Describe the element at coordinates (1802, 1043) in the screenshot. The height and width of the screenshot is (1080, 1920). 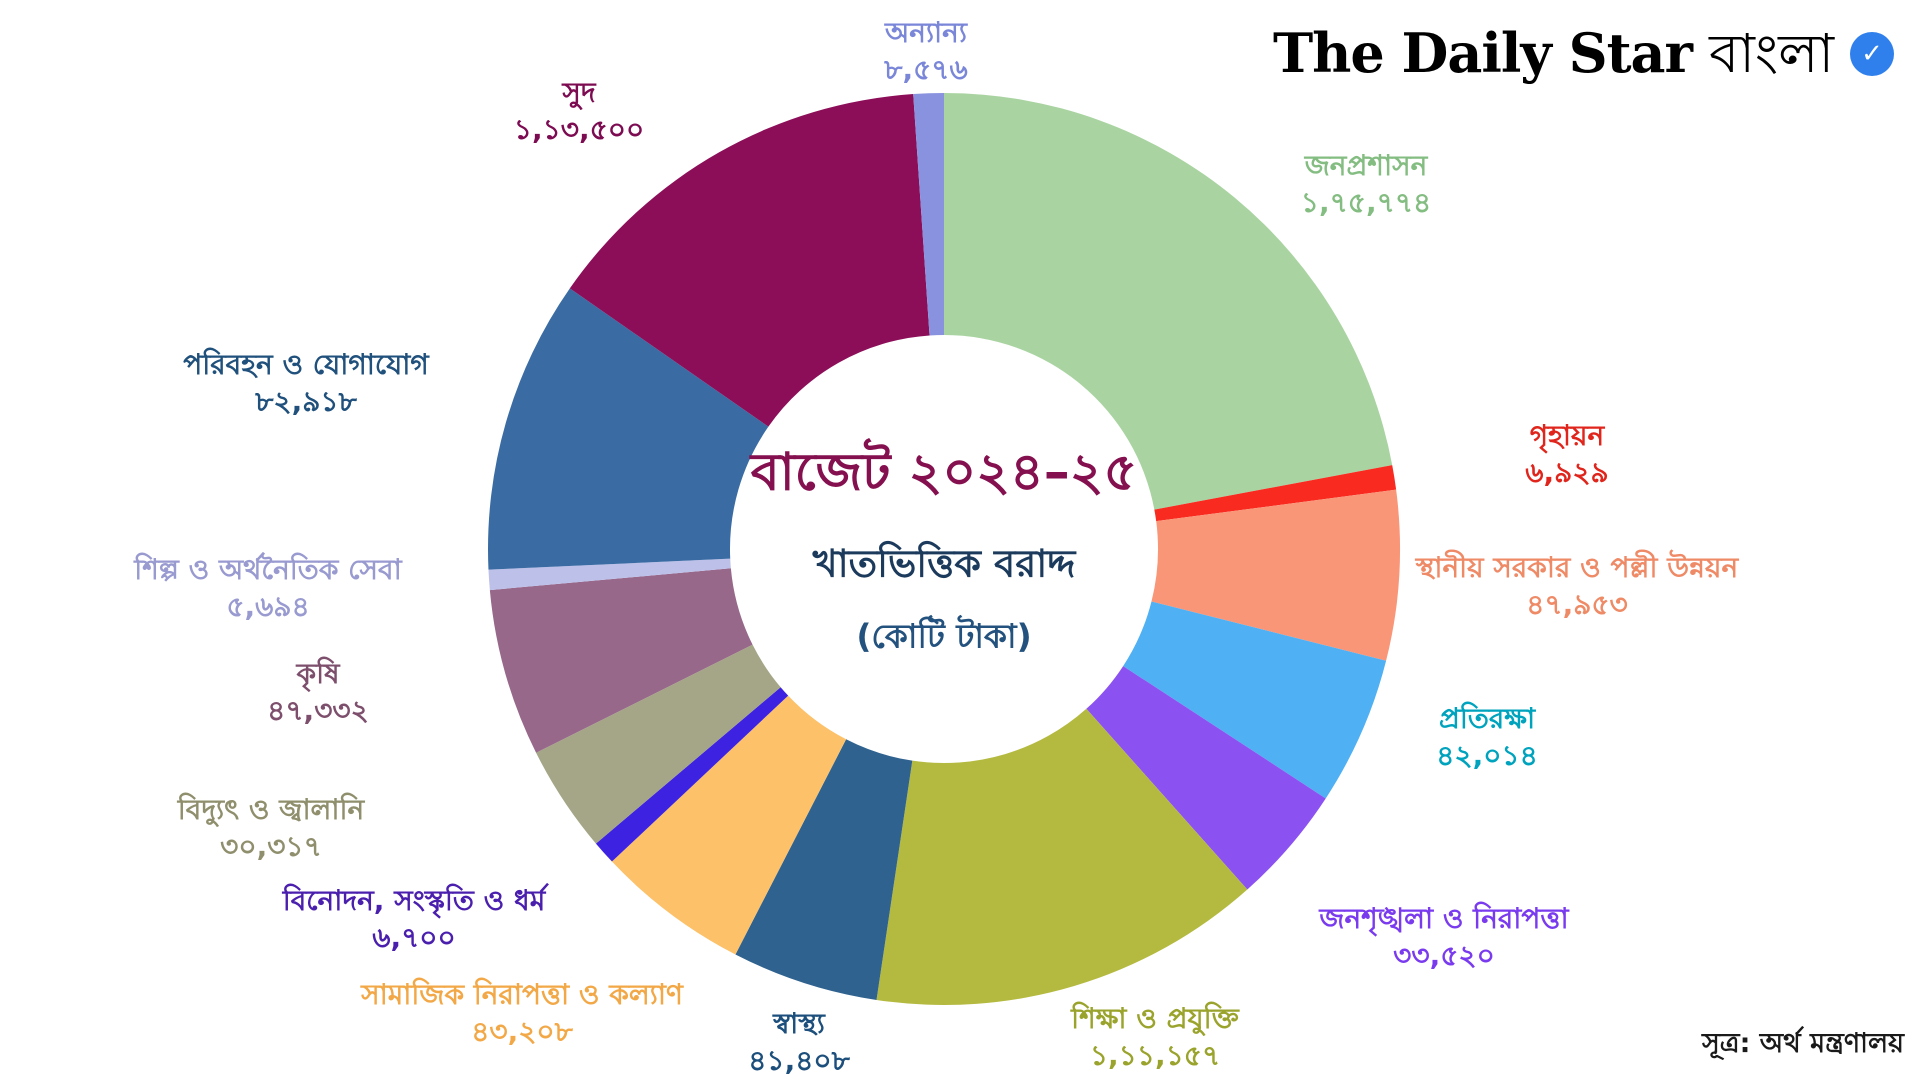
I see `source-note: সূত্র: অর্থ মন্ত্রণালয়` at that location.